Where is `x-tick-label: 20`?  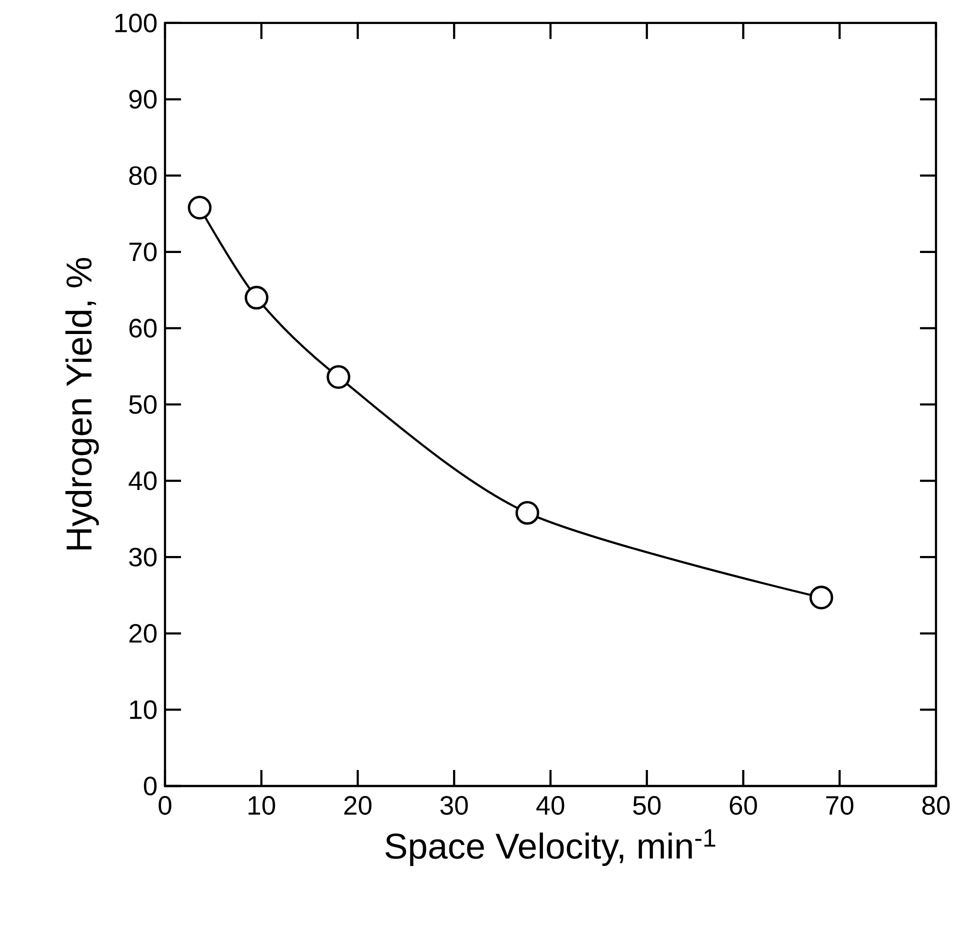
x-tick-label: 20 is located at coordinates (358, 805).